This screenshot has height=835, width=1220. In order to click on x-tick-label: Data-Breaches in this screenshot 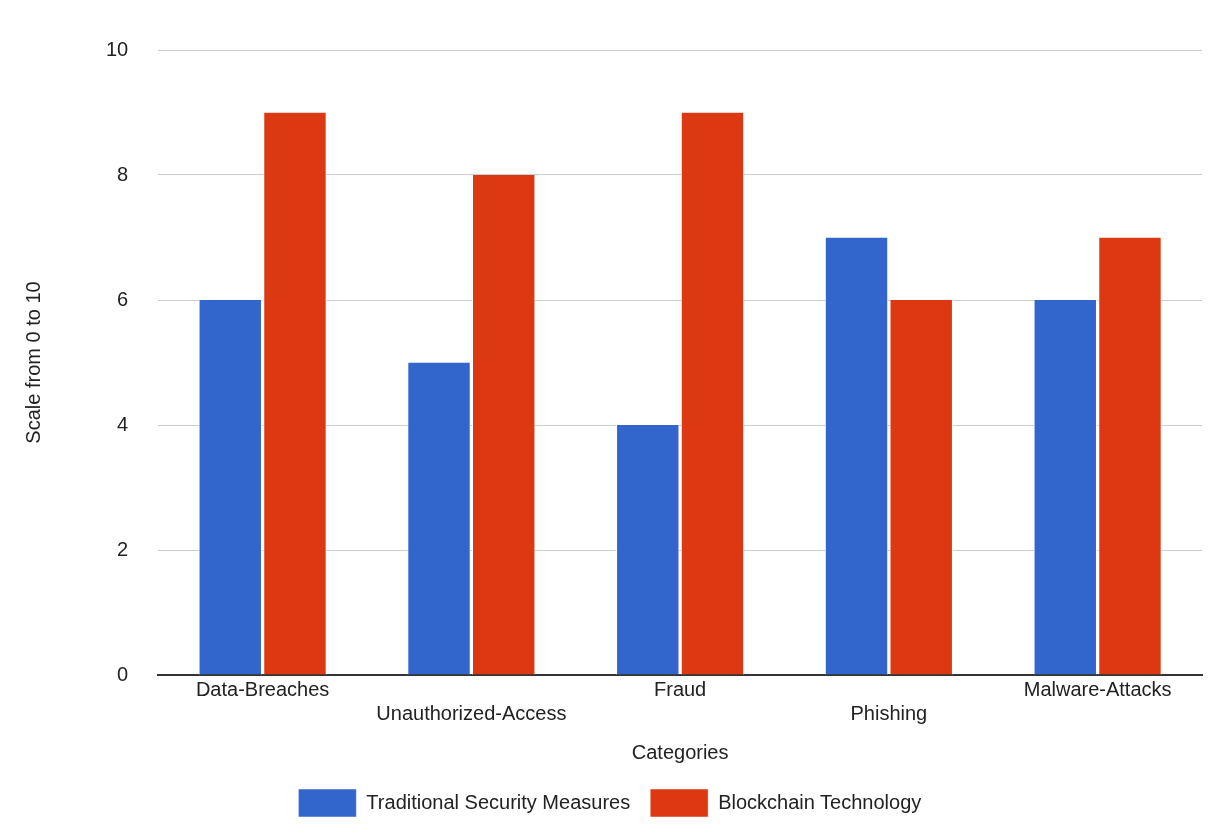, I will do `click(262, 688)`.